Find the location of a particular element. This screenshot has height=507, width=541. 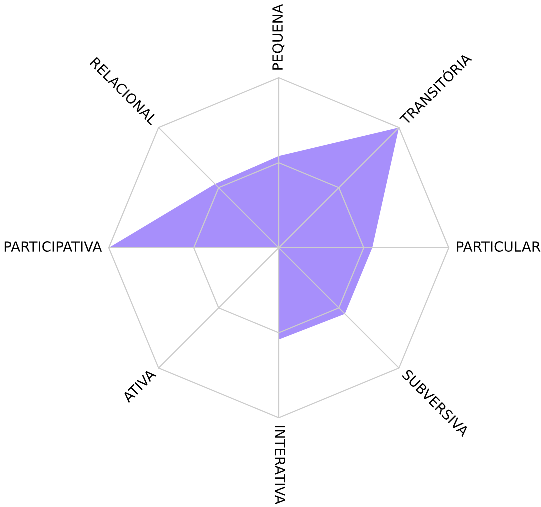

spoke-label: INTERATIVA is located at coordinates (280, 465).